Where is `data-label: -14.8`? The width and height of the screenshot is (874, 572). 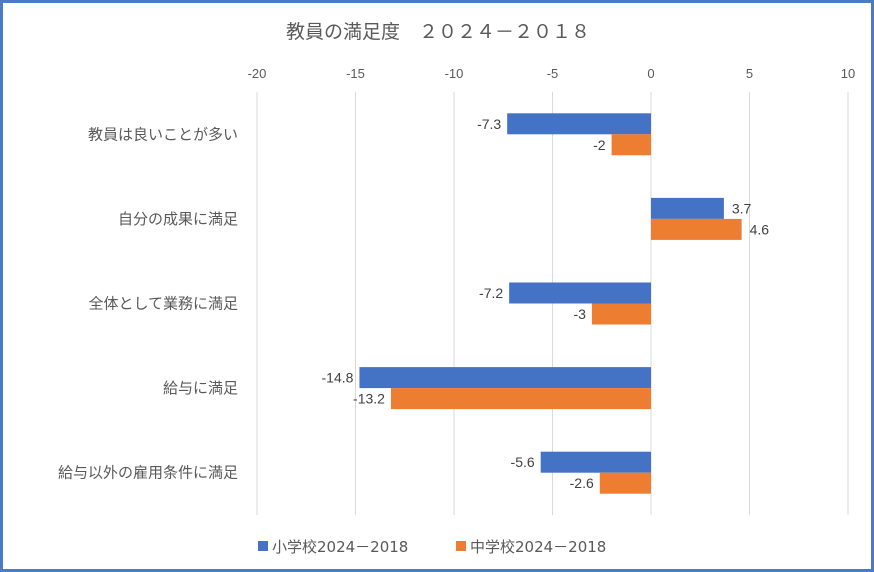
data-label: -14.8 is located at coordinates (338, 378).